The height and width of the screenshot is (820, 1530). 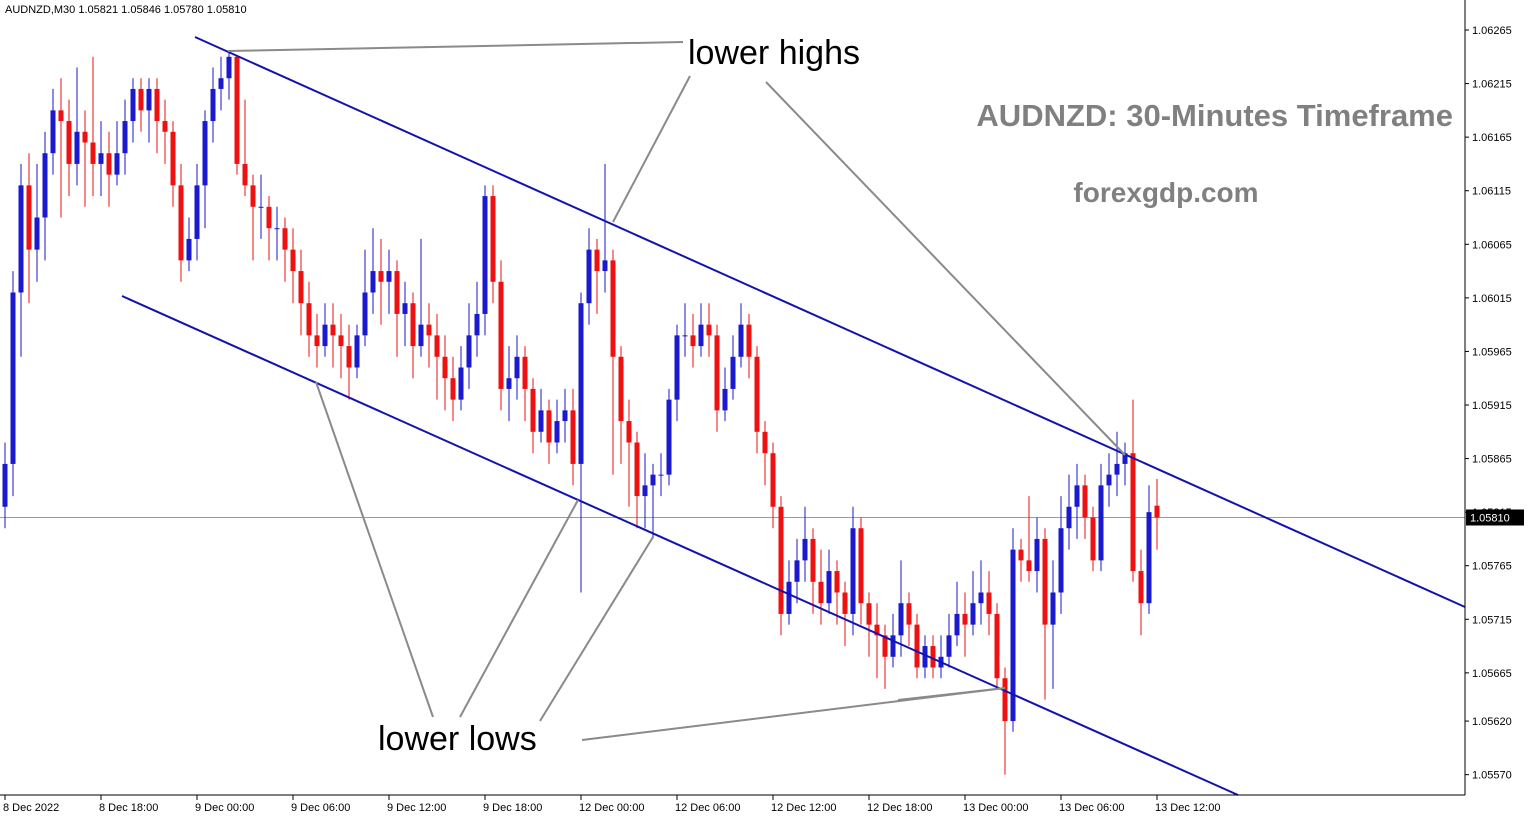 What do you see at coordinates (774, 53) in the screenshot?
I see `annotation: lower highs` at bounding box center [774, 53].